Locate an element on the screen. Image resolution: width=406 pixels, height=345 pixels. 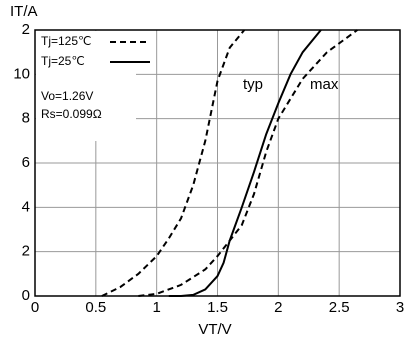
y-tick-label: 8 is located at coordinates (26, 118).